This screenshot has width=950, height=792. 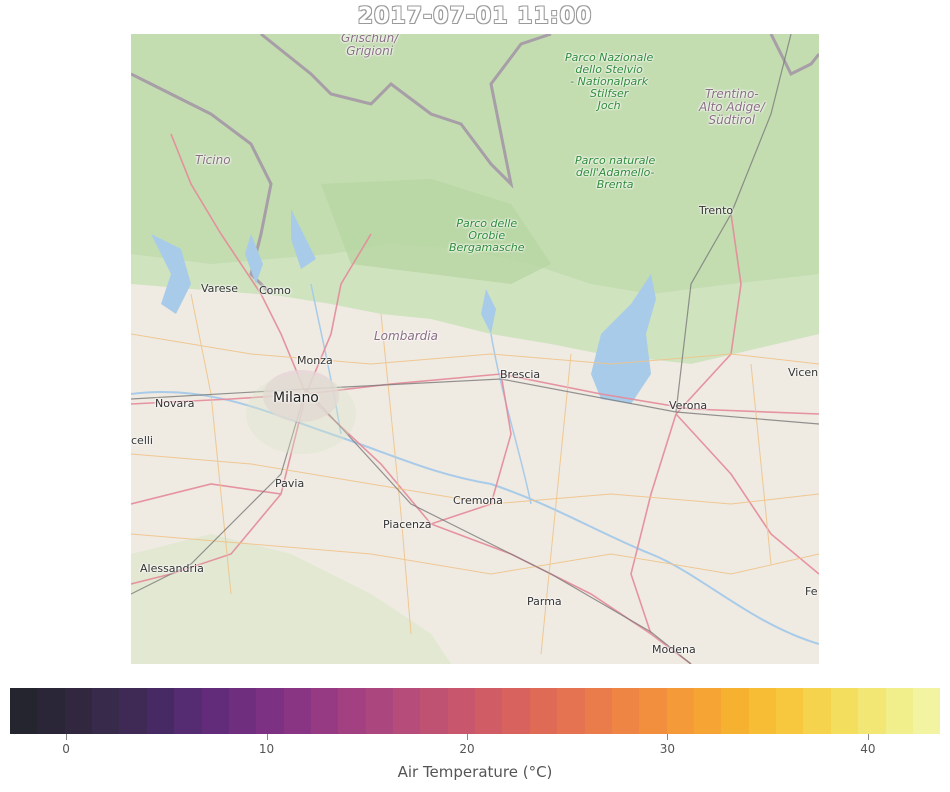 What do you see at coordinates (172, 568) in the screenshot?
I see `city-label-alessandria: Alessandria` at bounding box center [172, 568].